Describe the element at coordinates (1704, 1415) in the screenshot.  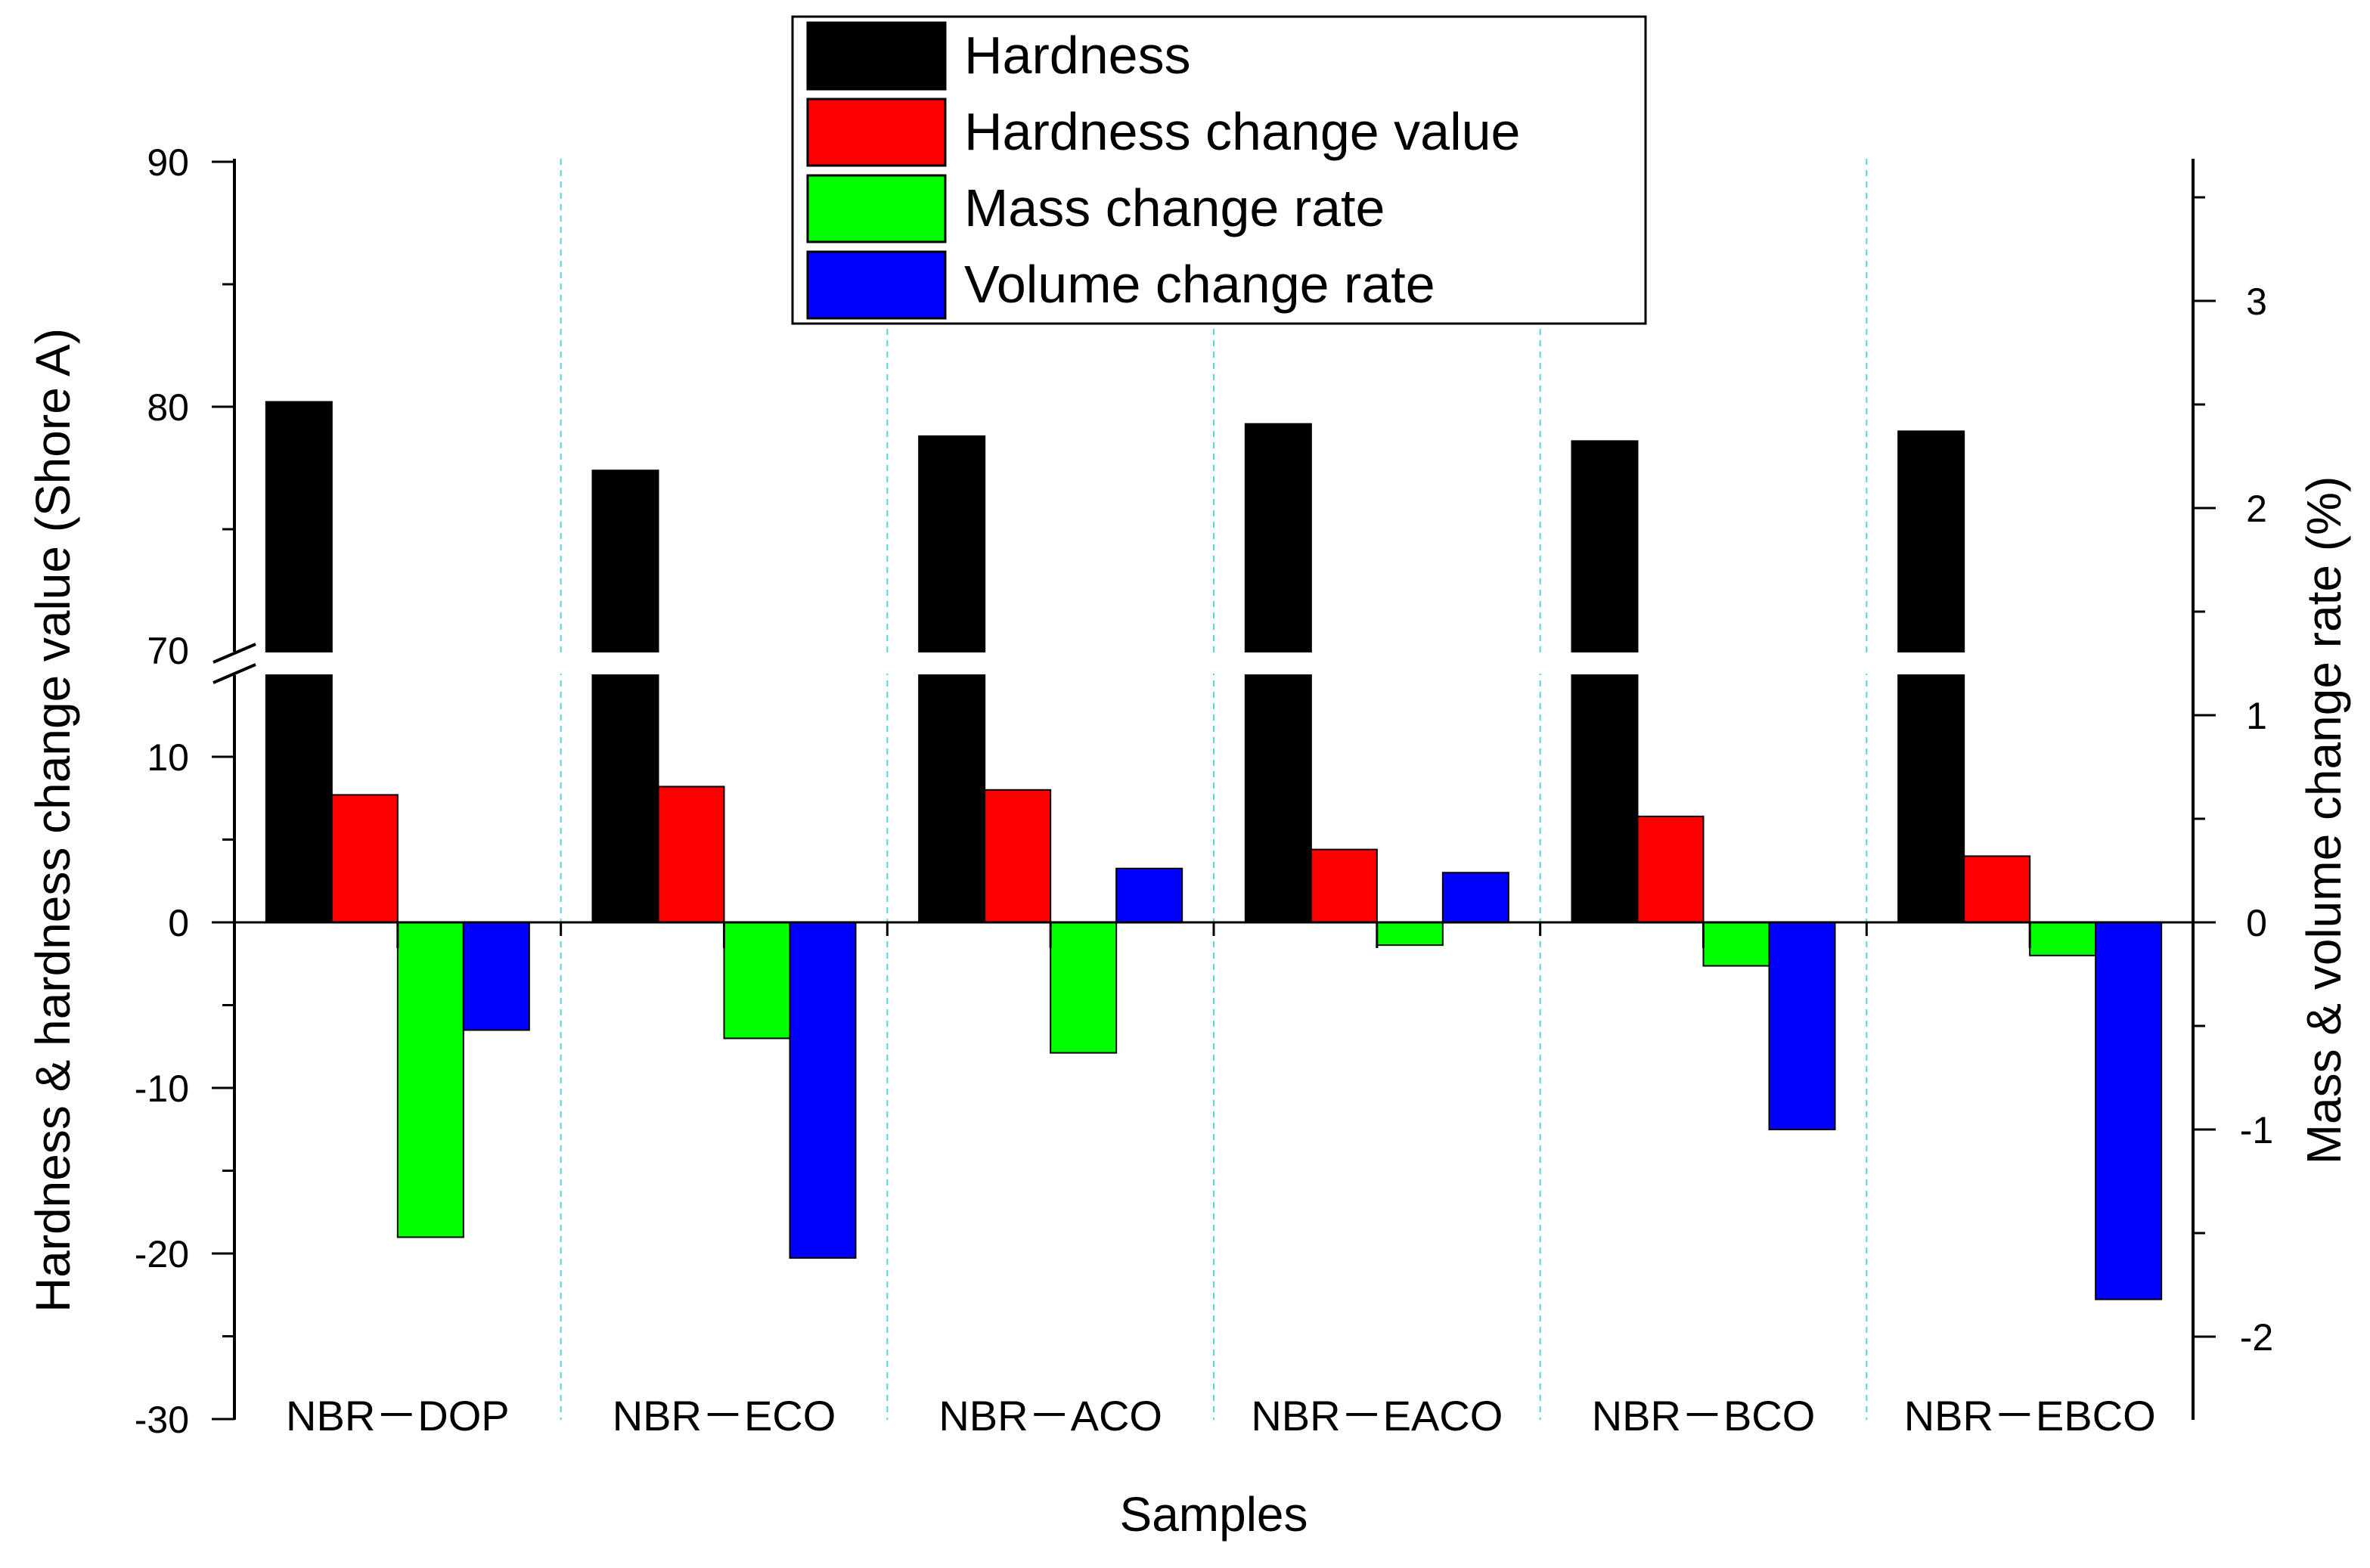
I see `category-label: NBR－BCO` at that location.